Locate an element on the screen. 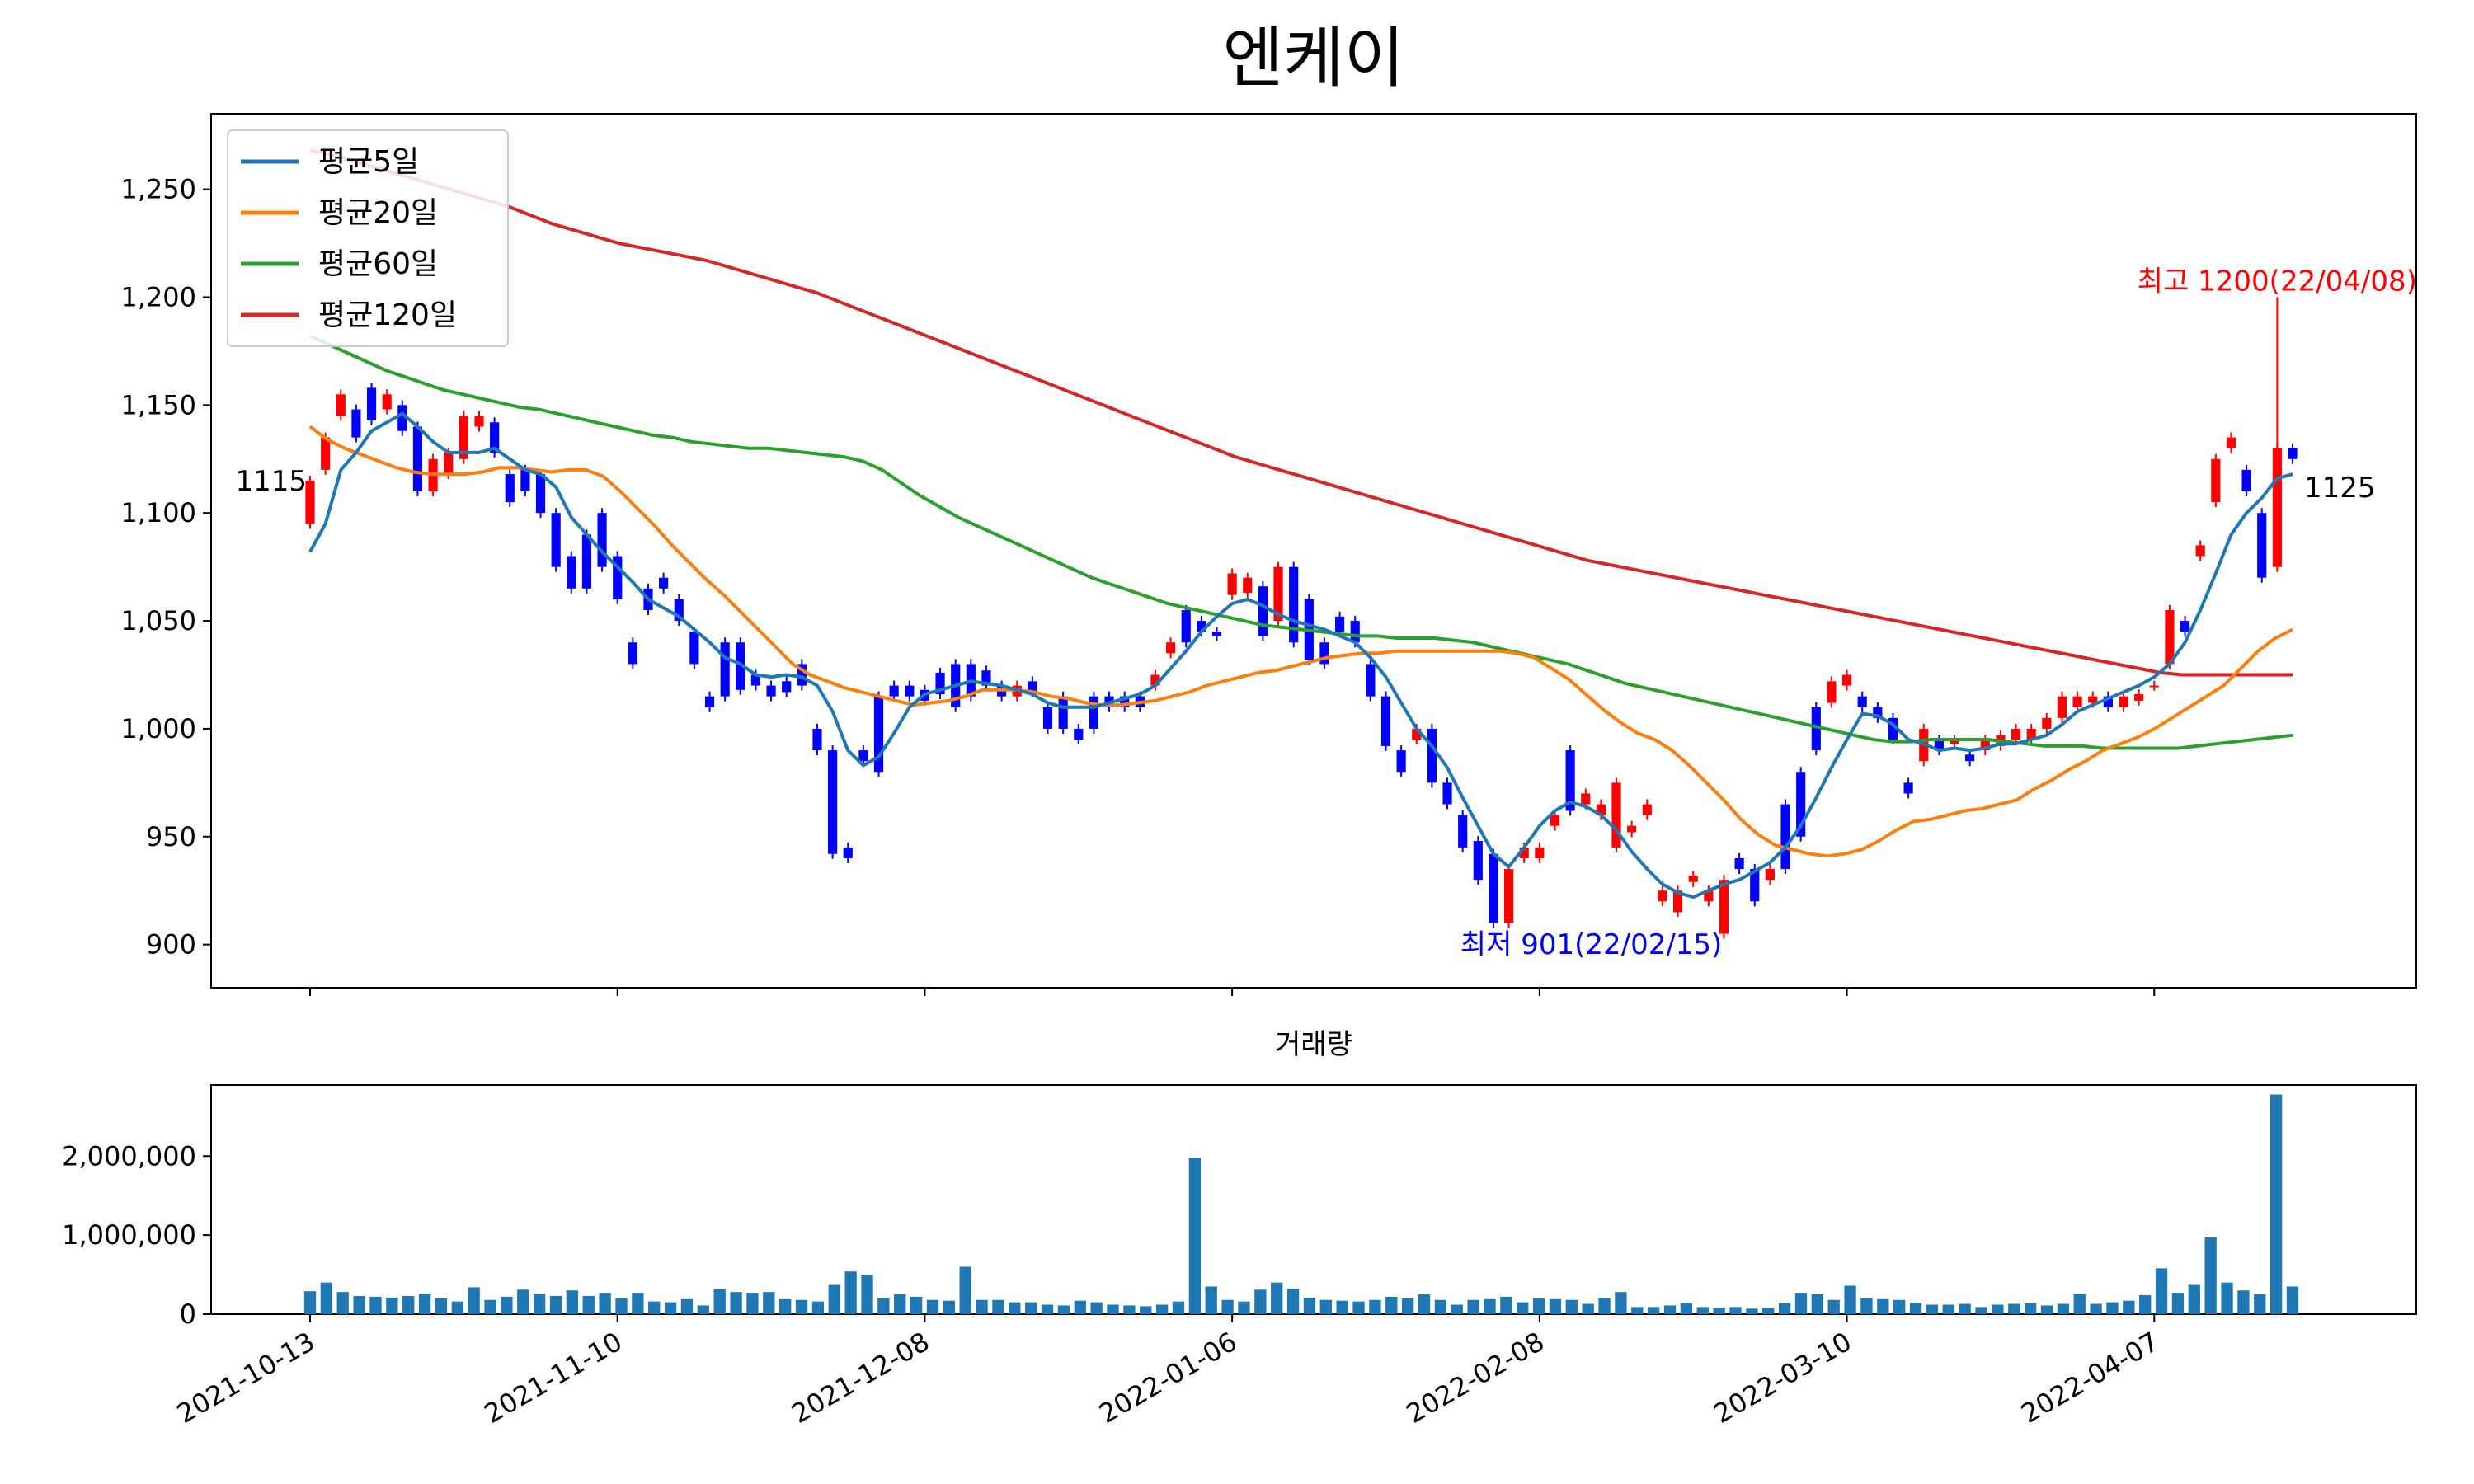 The width and height of the screenshot is (2474, 1484). end-price-label: 1125 is located at coordinates (2340, 488).